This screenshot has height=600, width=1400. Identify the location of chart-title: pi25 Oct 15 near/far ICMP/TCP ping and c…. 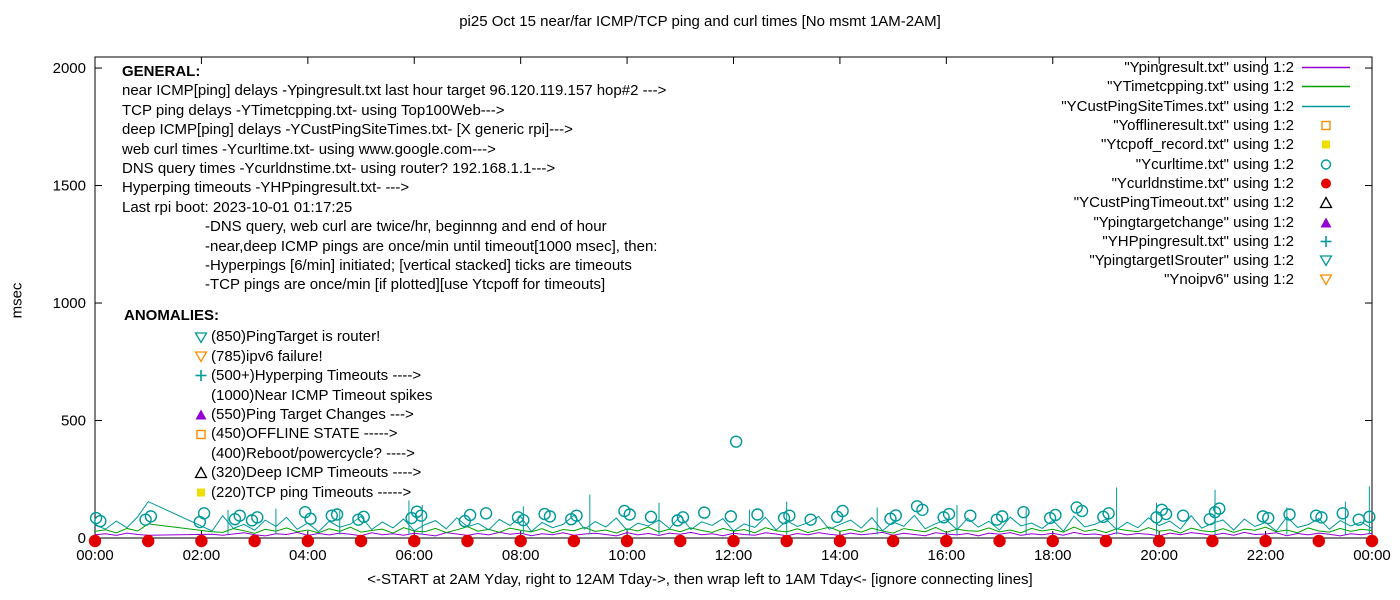
(700, 21).